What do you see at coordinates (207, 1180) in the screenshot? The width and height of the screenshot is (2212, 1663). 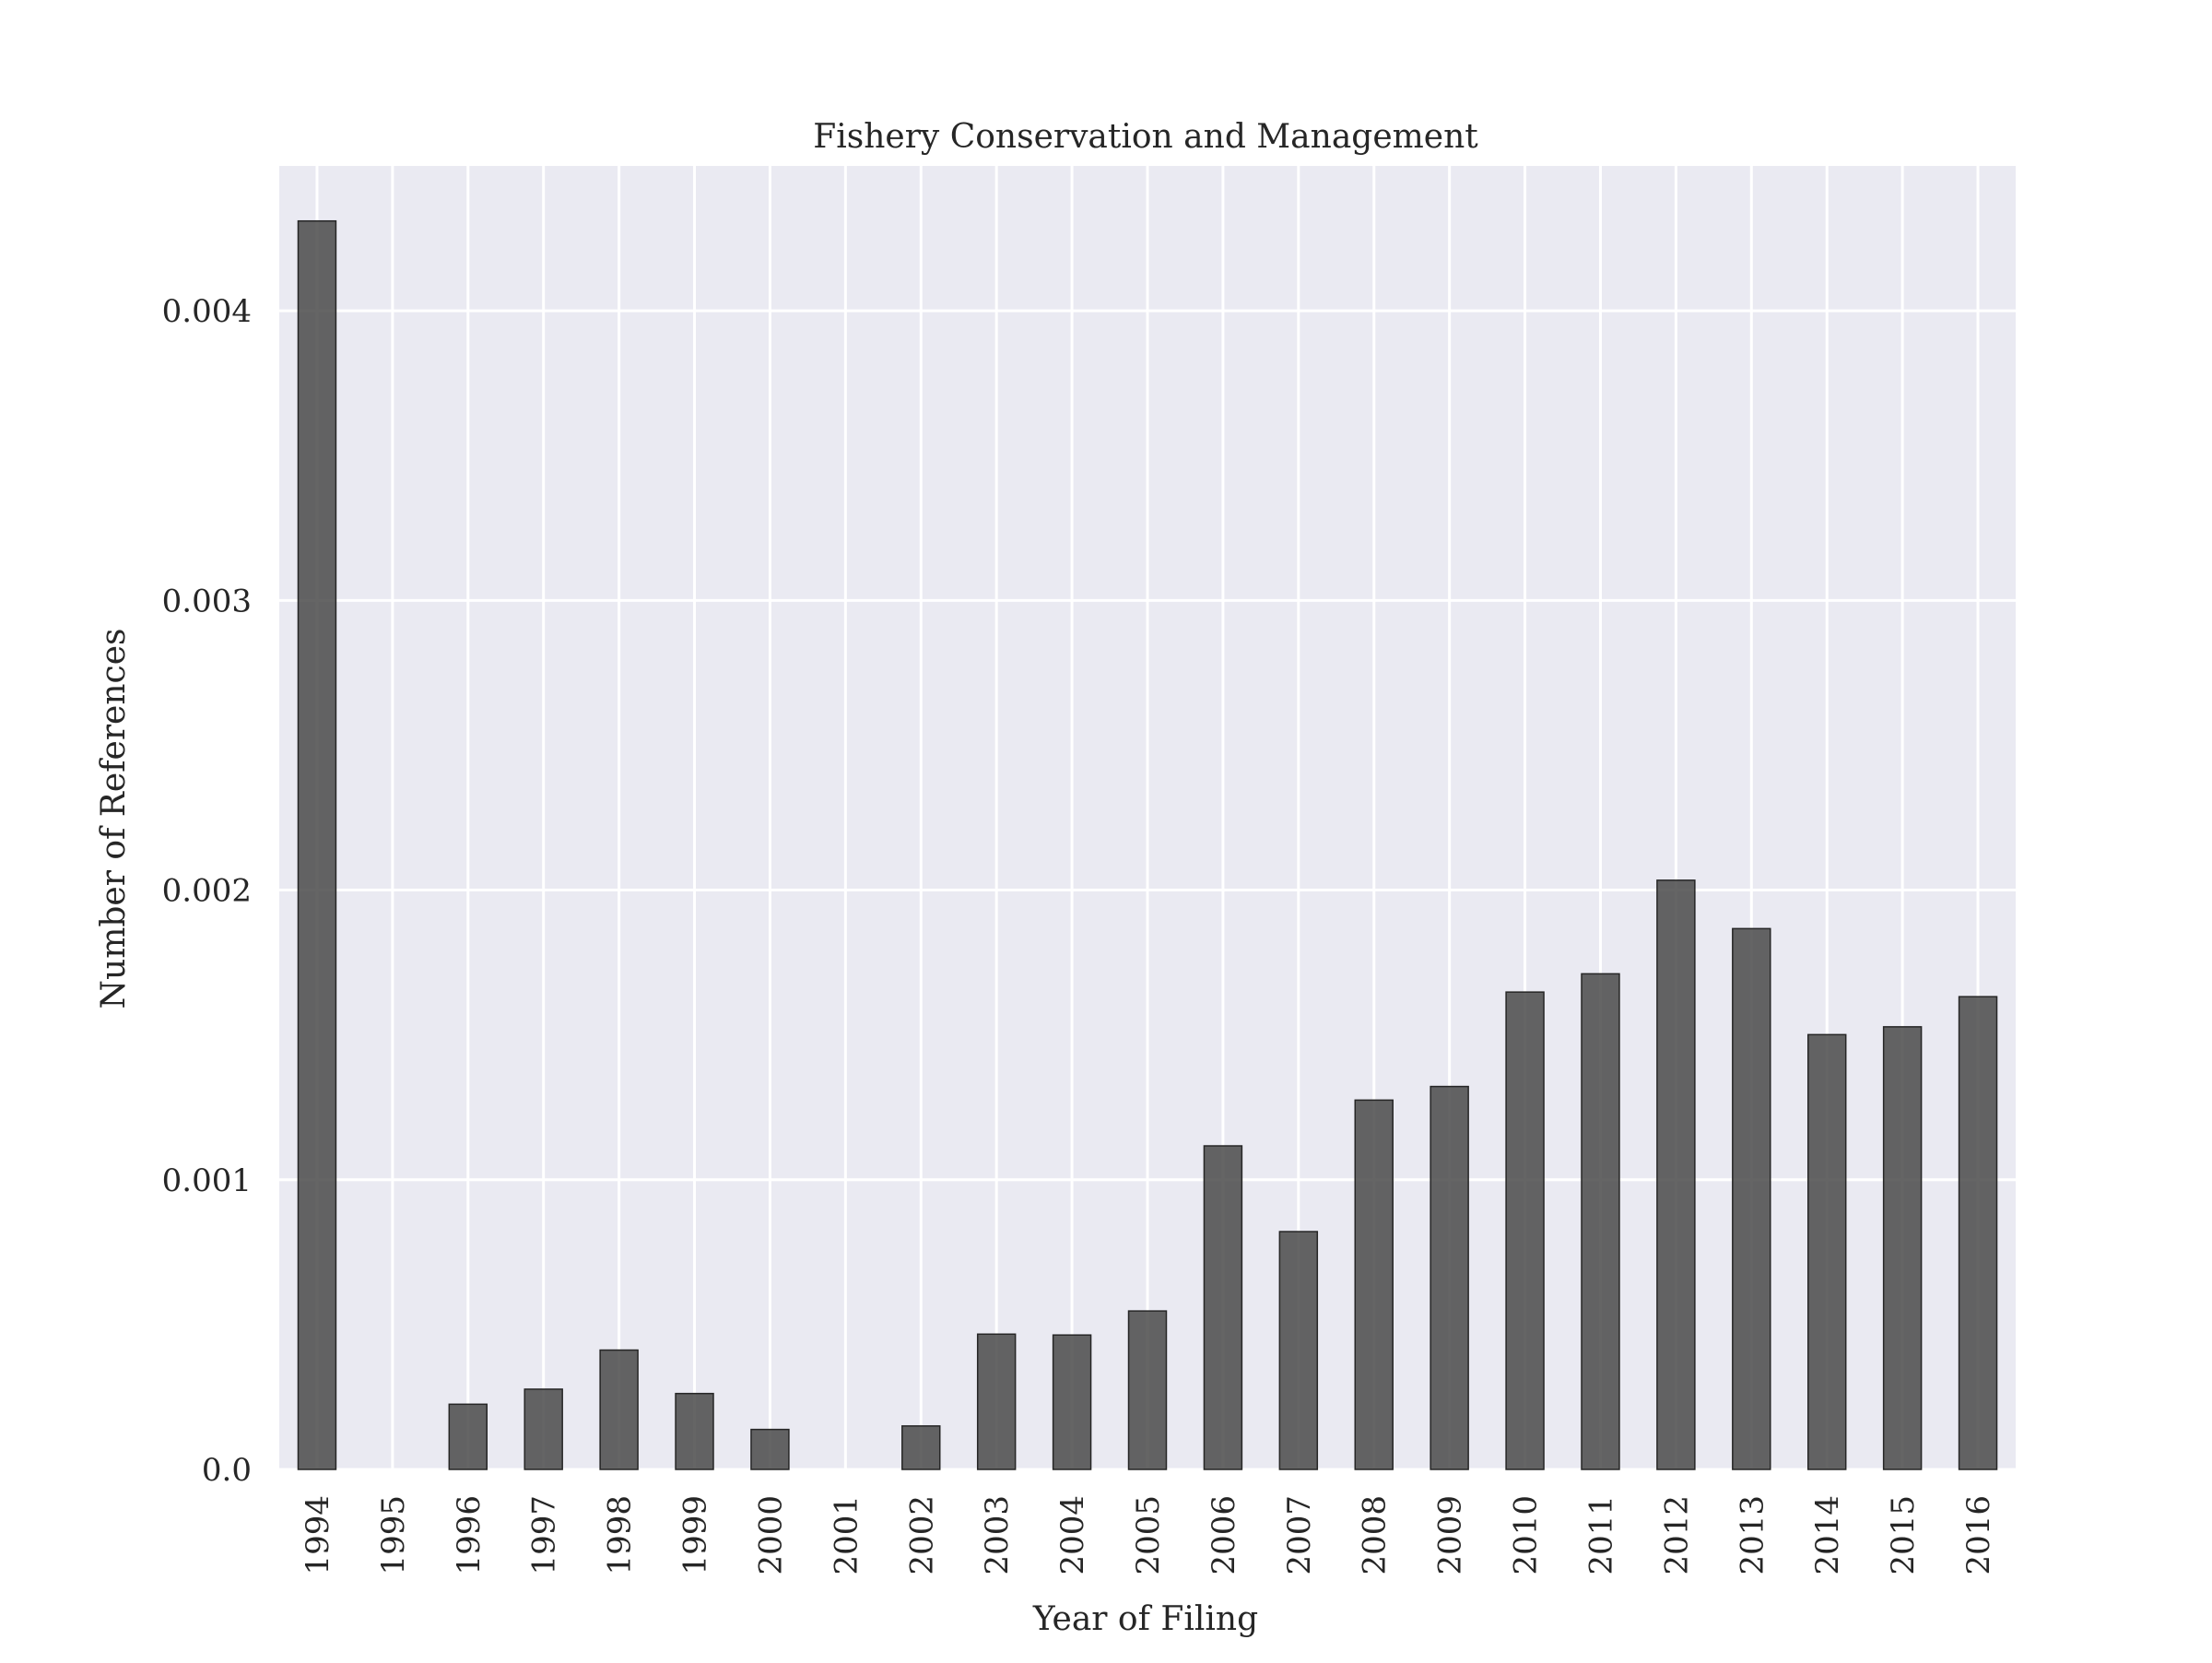 I see `y-tick-label: 0.001` at bounding box center [207, 1180].